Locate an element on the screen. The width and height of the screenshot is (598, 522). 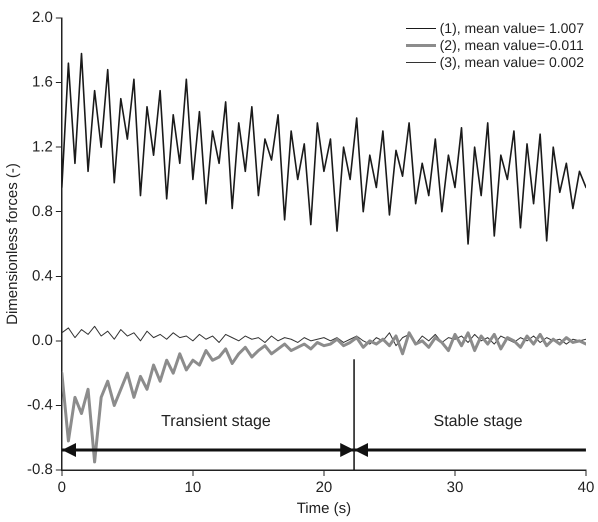
legend-label: (3), mean value= 0.002 is located at coordinates (512, 62).